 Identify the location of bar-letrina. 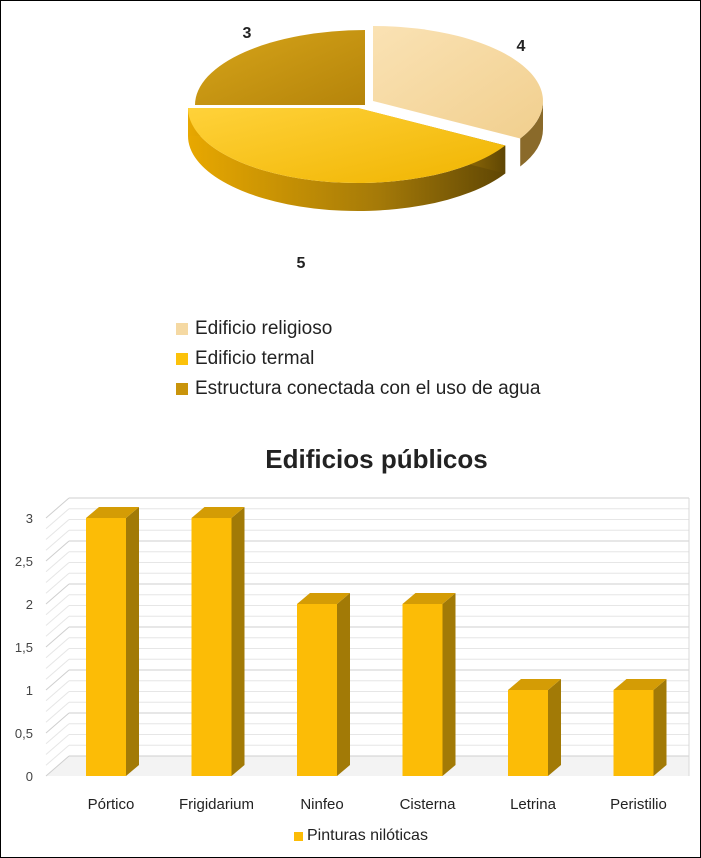
(534, 727).